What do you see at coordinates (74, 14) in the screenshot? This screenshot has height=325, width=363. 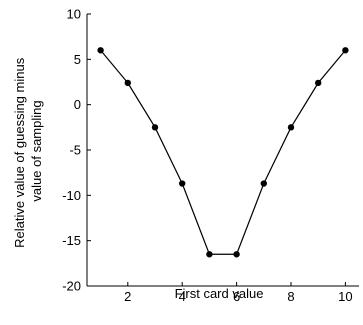 I see `y-tick-label: 10` at bounding box center [74, 14].